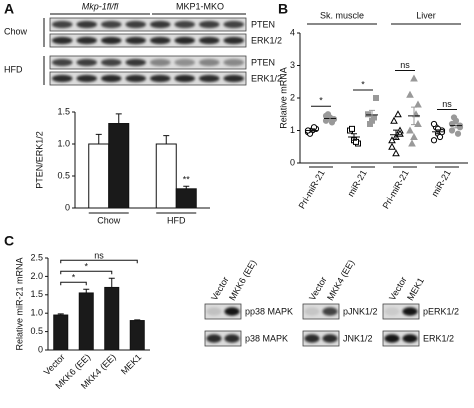 The width and height of the screenshot is (474, 408). What do you see at coordinates (292, 130) in the screenshot?
I see `y-tick-label: 1` at bounding box center [292, 130].